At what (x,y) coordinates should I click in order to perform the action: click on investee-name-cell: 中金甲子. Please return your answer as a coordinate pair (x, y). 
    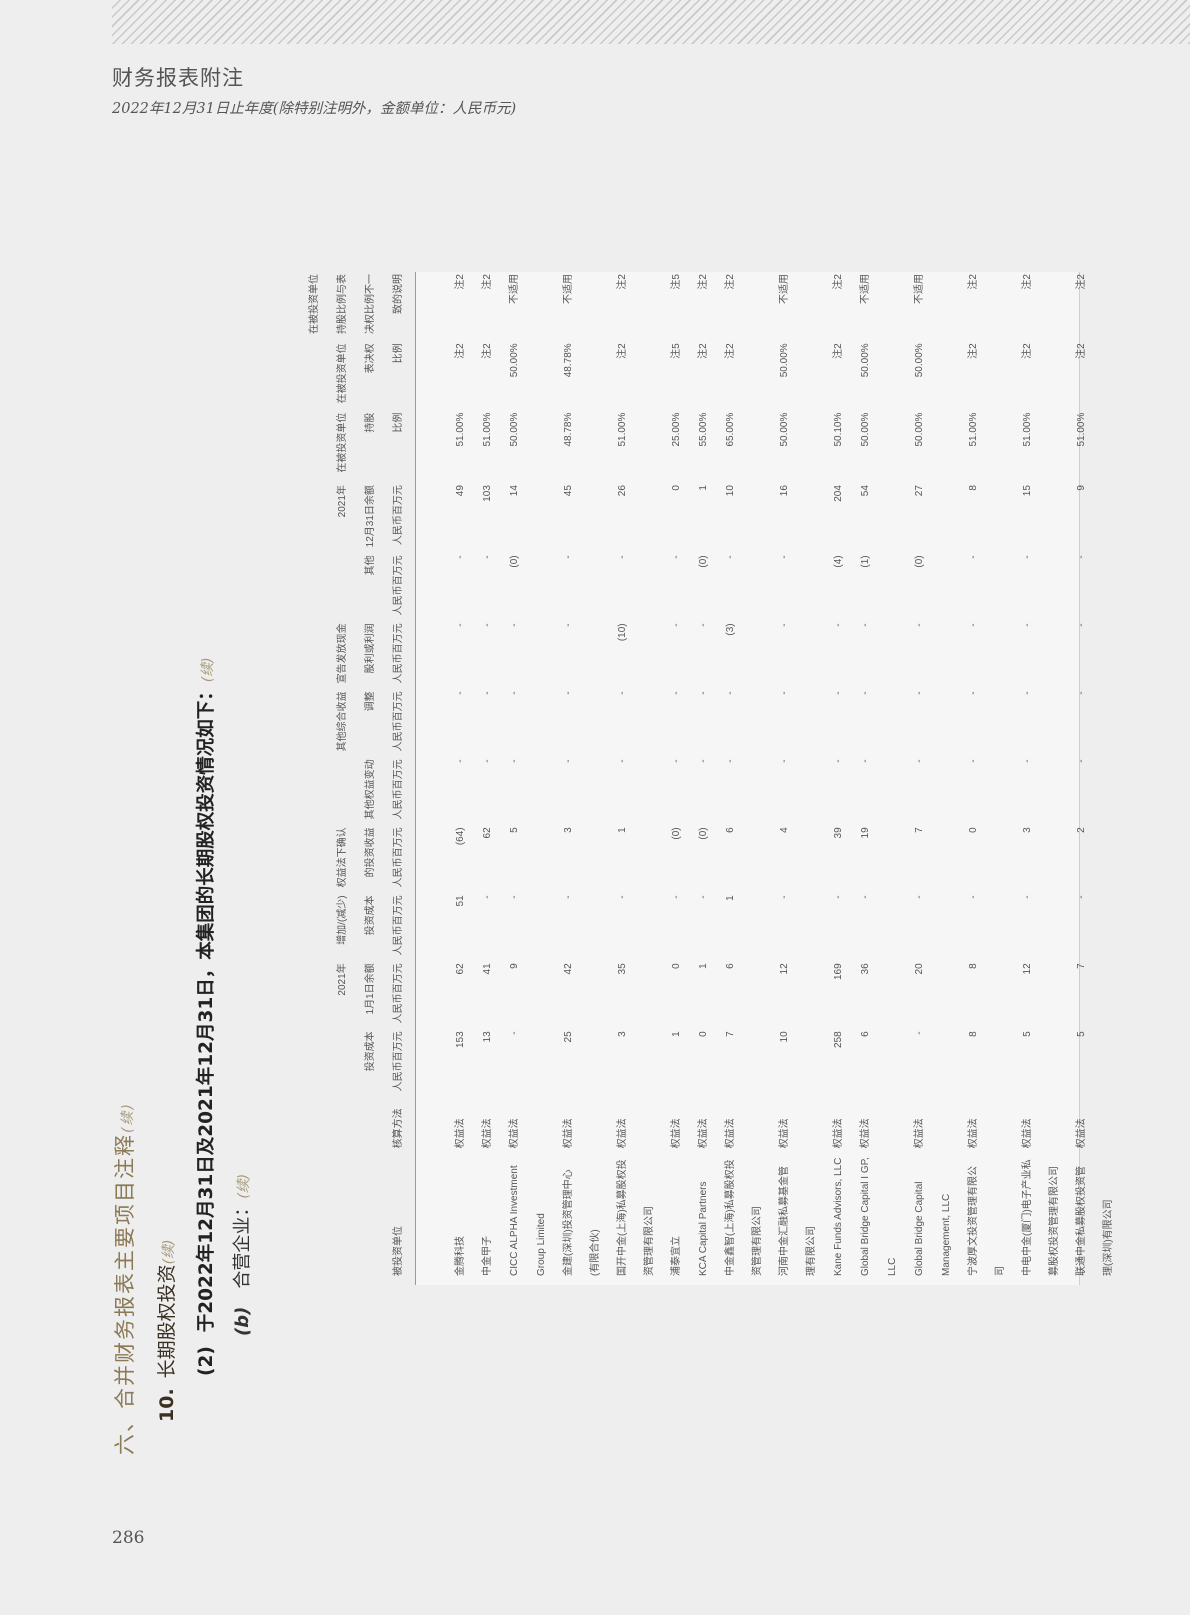
    Looking at the image, I should click on (487, 1256).